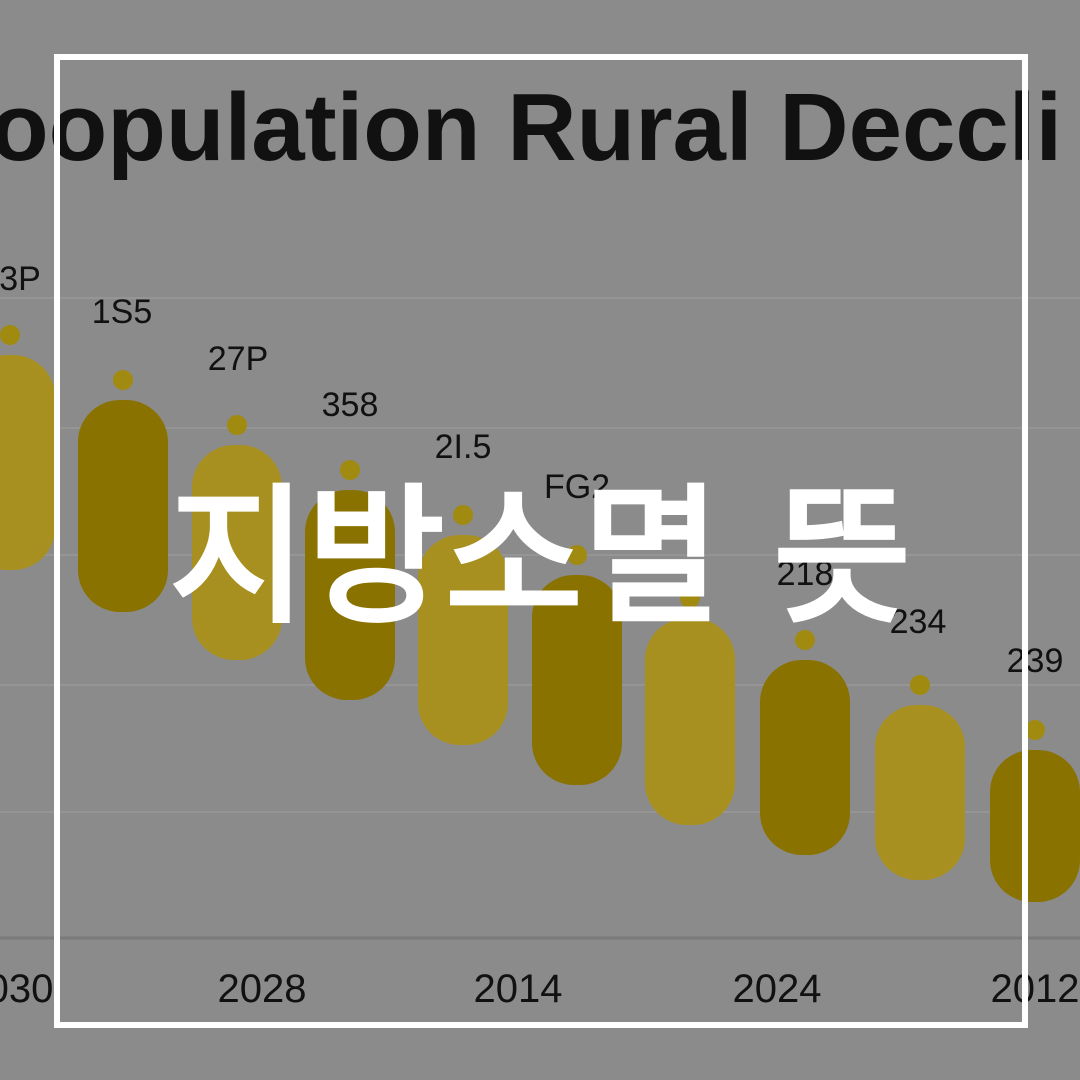 The width and height of the screenshot is (1080, 1080). What do you see at coordinates (918, 622) in the screenshot?
I see `value-label: 234` at bounding box center [918, 622].